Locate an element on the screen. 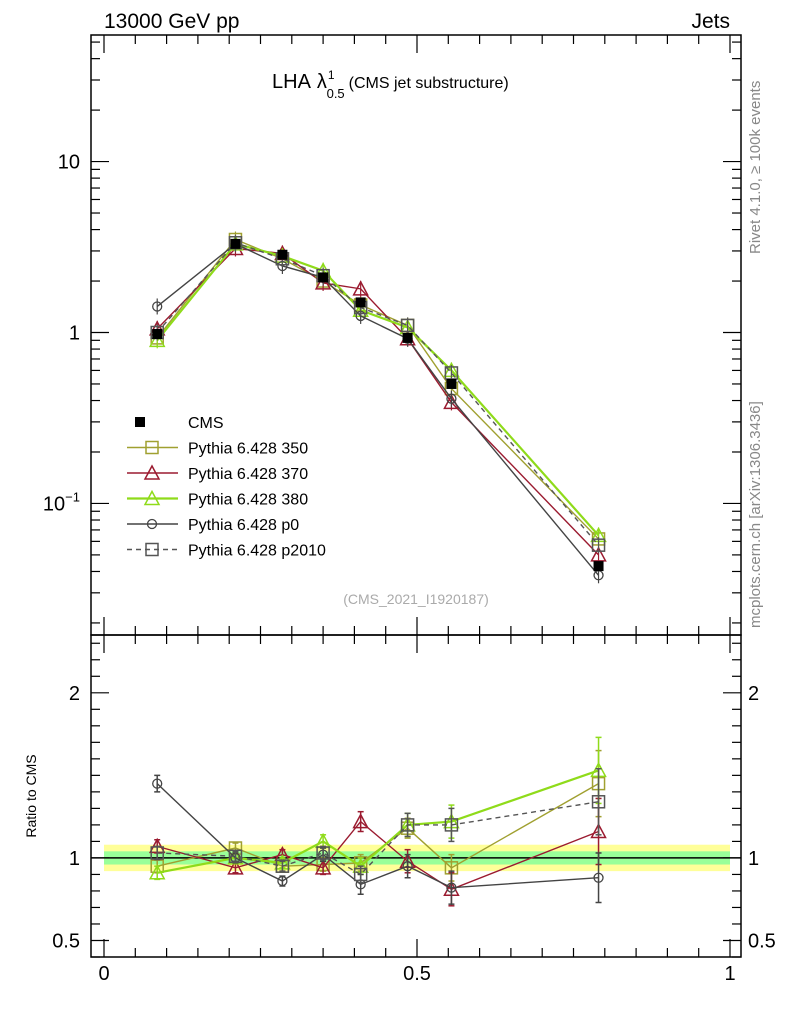 Image resolution: width=786 pixels, height=1024 pixels. ratio-series is located at coordinates (377, 821).